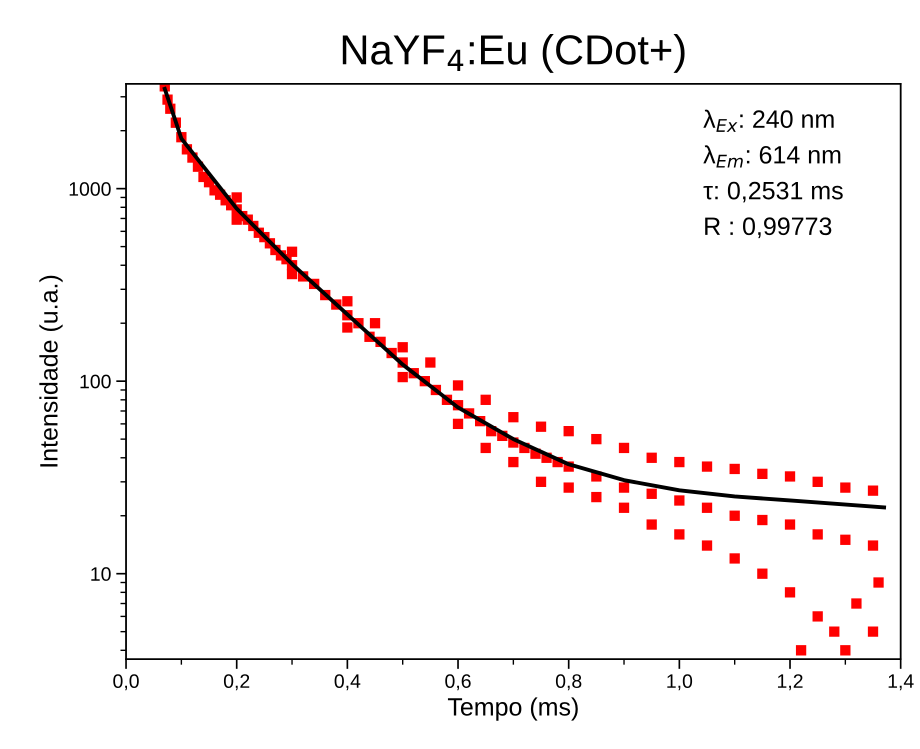 This screenshot has height=749, width=920. I want to click on x-tick-label: 0,0, so click(126, 682).